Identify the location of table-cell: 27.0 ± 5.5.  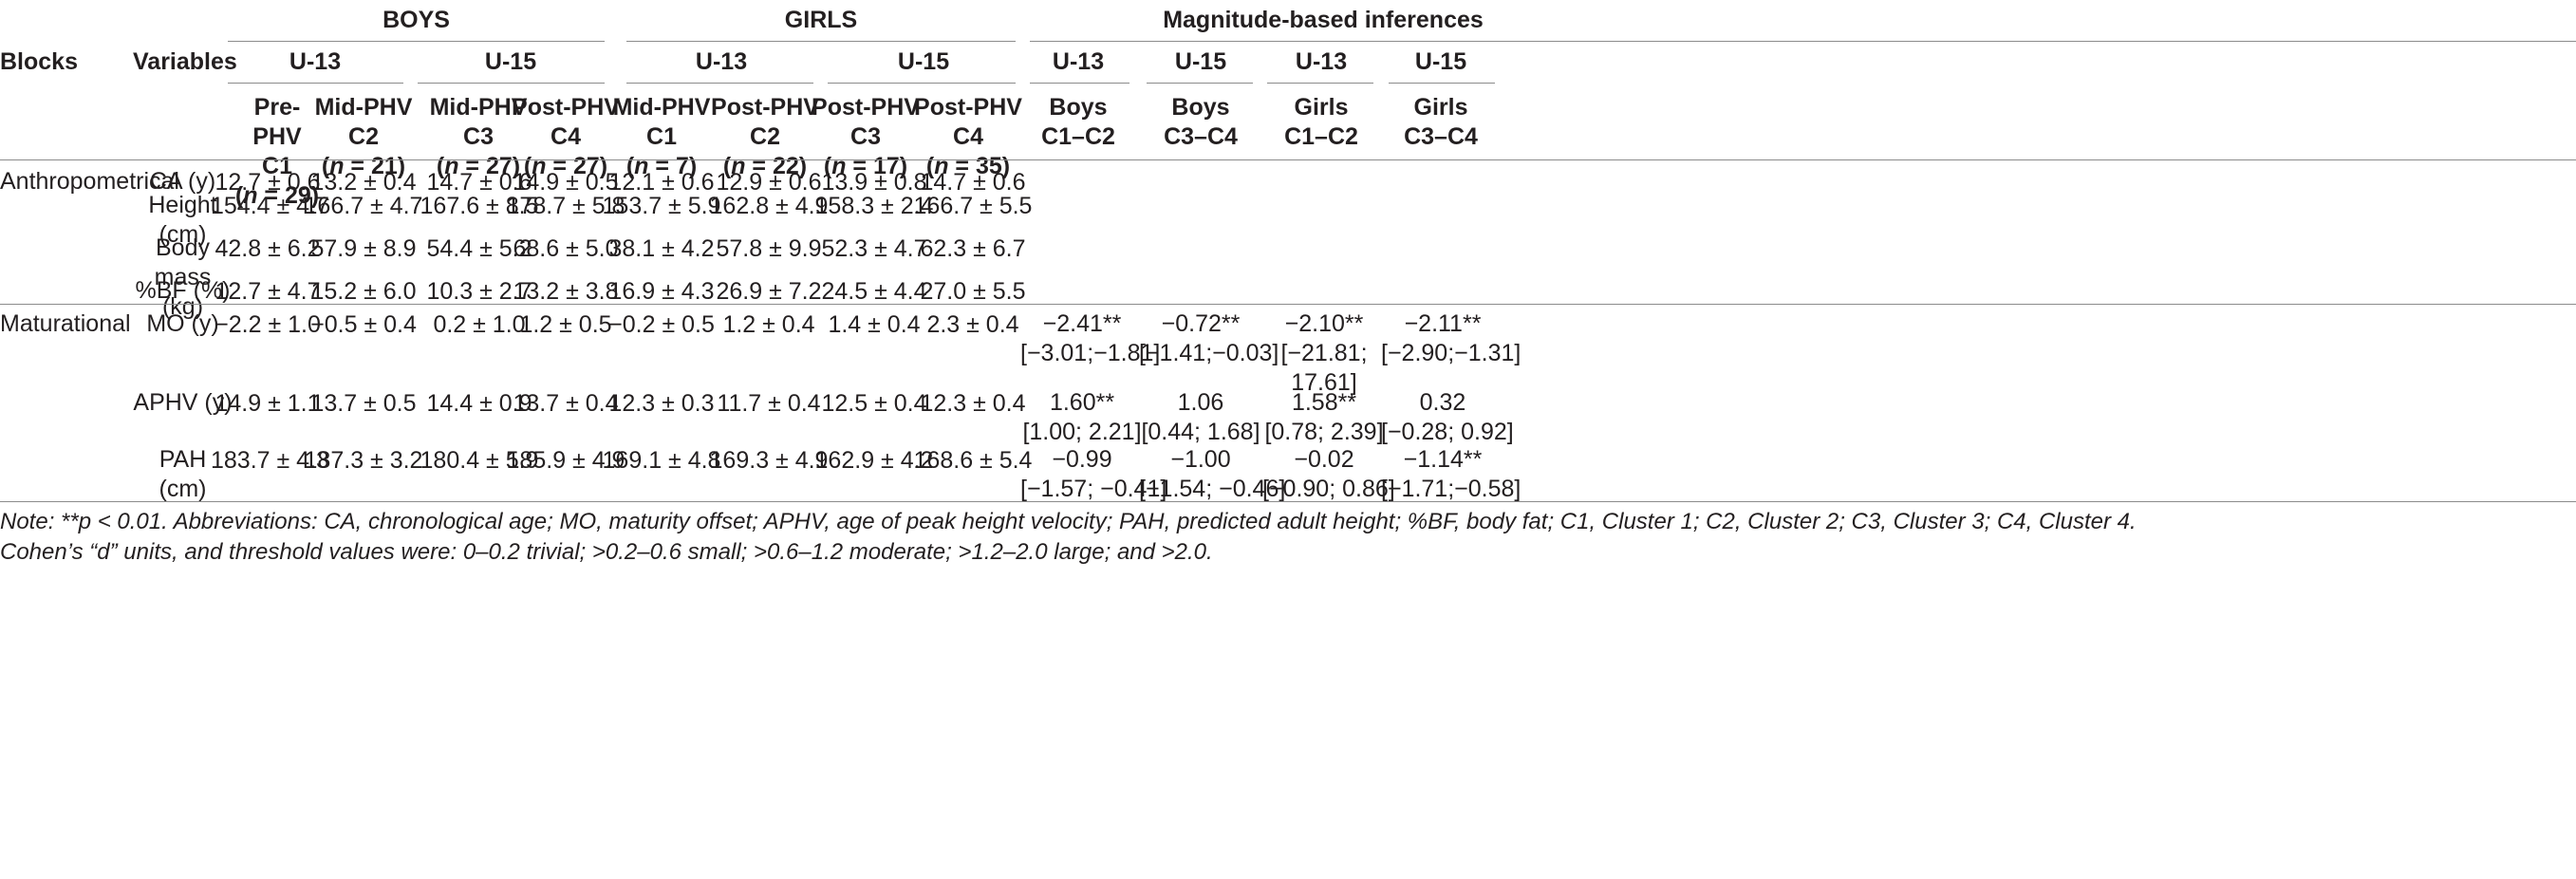
(973, 291).